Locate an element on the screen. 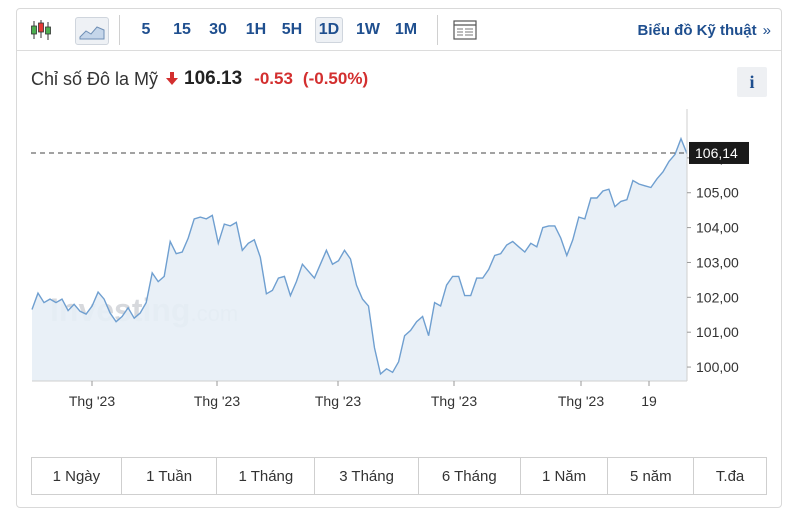 This screenshot has width=800, height=518. y-tick-label: 100,00 is located at coordinates (717, 367).